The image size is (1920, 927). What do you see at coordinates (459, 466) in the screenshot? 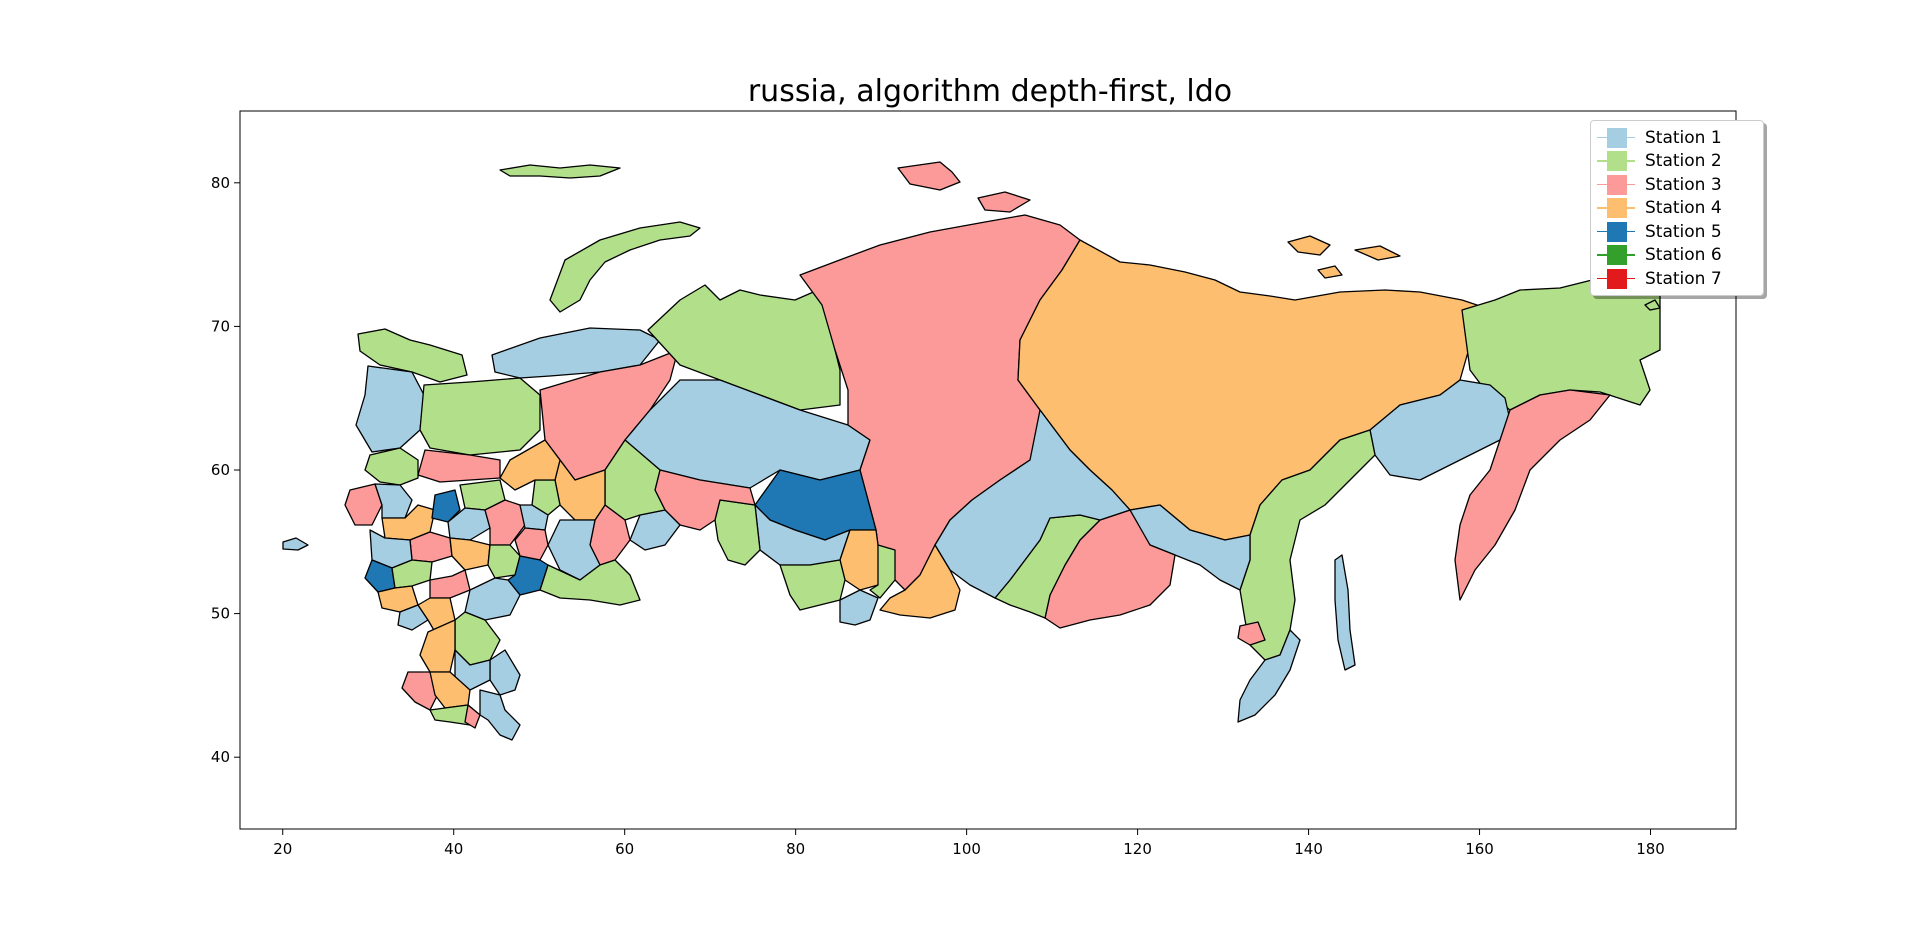
I see `region-vologda` at bounding box center [459, 466].